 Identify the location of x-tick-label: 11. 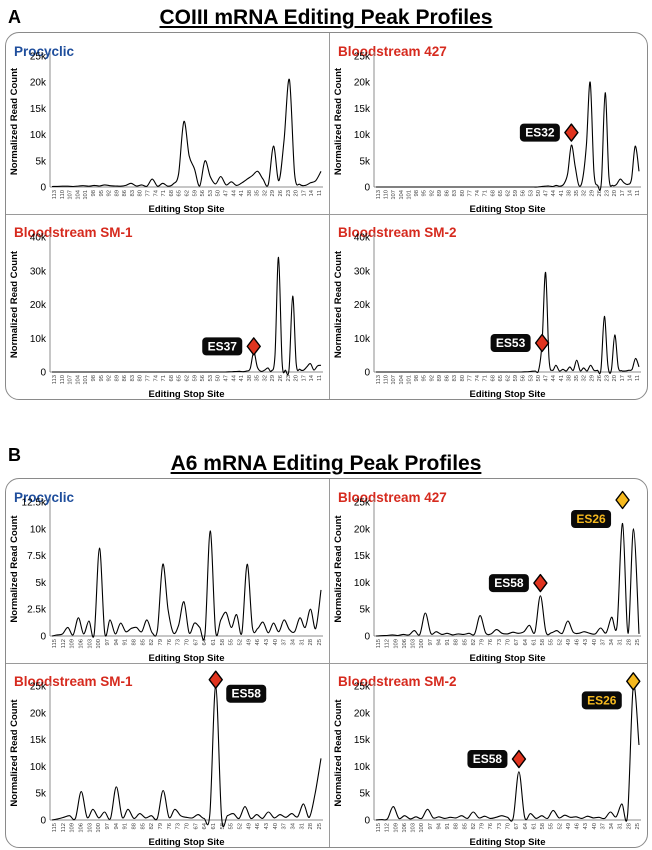
(320, 193).